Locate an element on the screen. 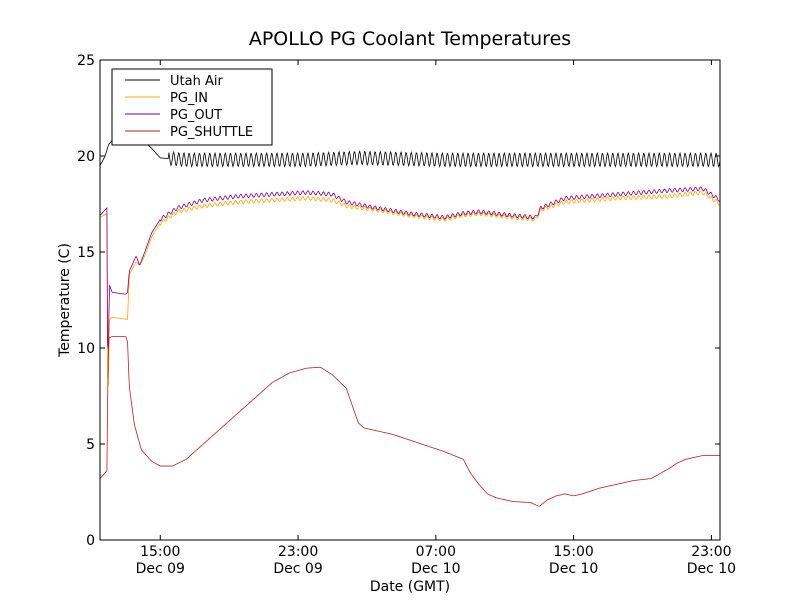  legend: Utah Air PG_IN PG_OUT PG_SHUTTLE is located at coordinates (192, 107).